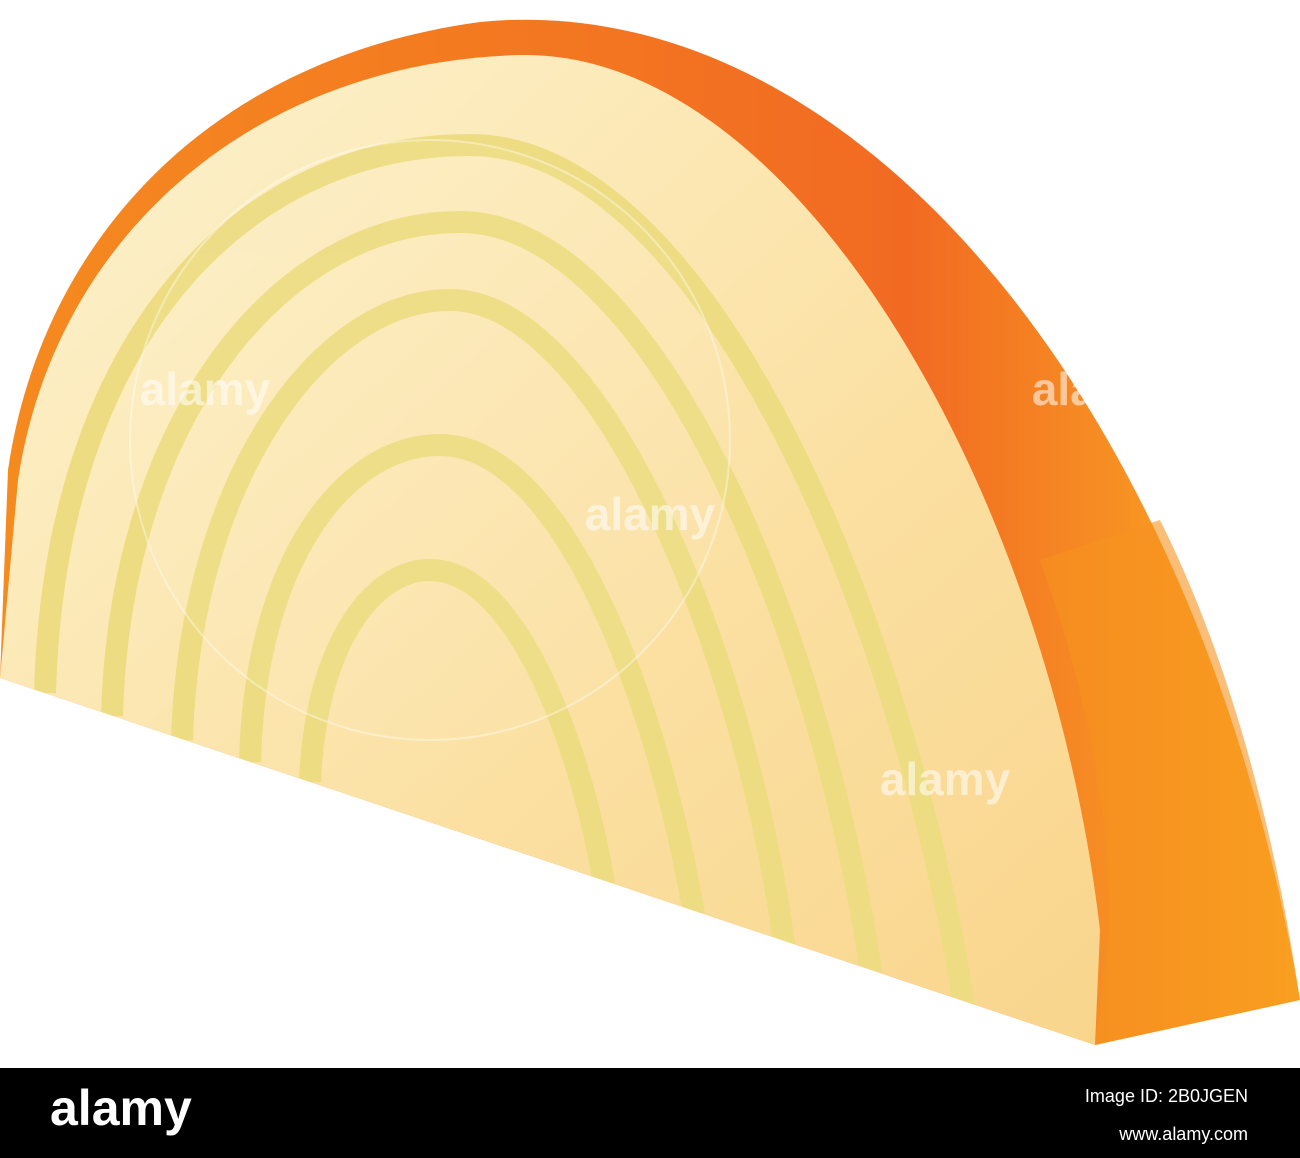 This screenshot has height=1158, width=1300. Describe the element at coordinates (121, 1108) in the screenshot. I see `footer-brand: alamy` at that location.